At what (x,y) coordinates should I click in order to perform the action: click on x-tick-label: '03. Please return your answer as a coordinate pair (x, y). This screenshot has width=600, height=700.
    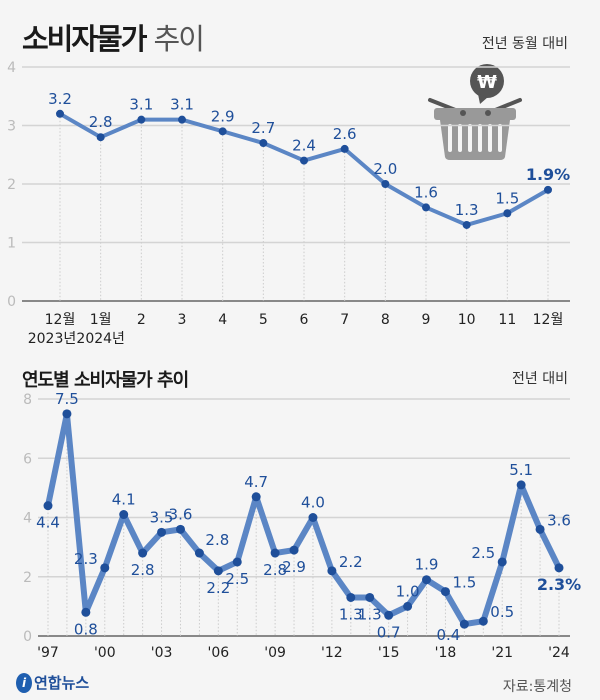
    Looking at the image, I should click on (162, 653).